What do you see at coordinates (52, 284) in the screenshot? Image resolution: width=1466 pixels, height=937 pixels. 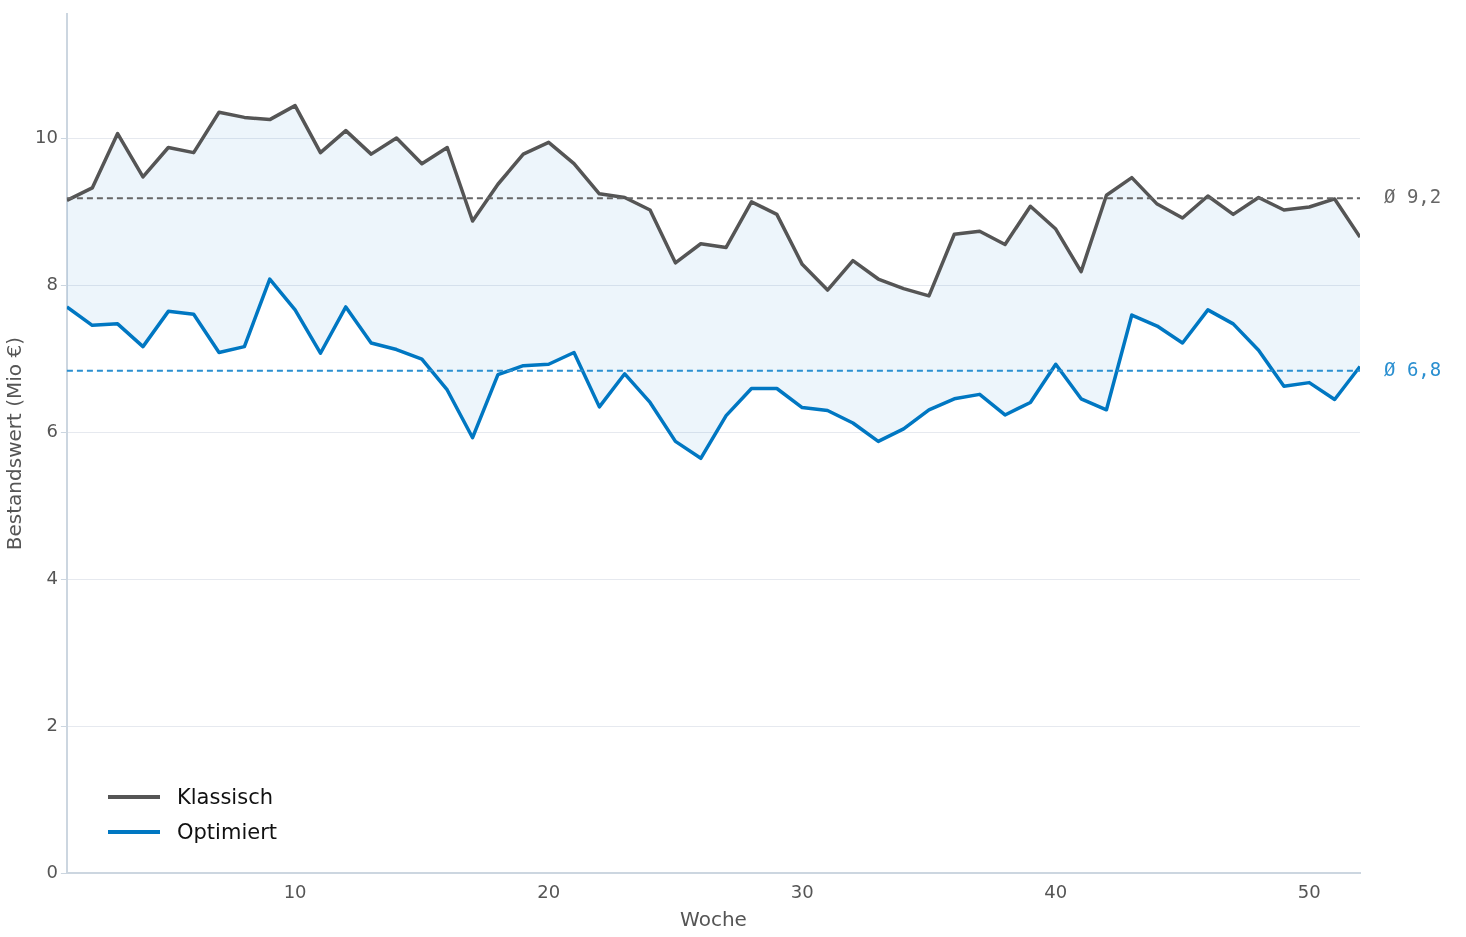 I see `y-tick-label: 8` at bounding box center [52, 284].